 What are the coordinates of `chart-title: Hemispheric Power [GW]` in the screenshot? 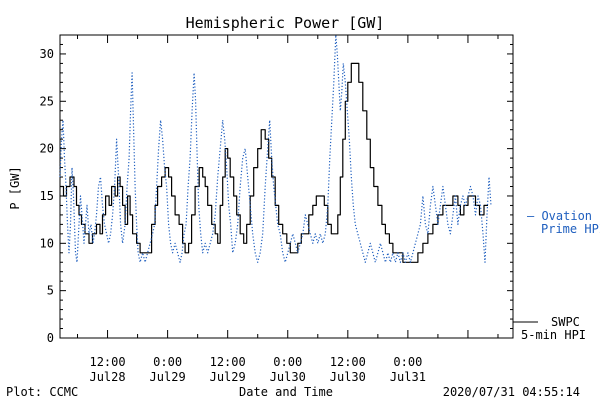 It's located at (285, 23).